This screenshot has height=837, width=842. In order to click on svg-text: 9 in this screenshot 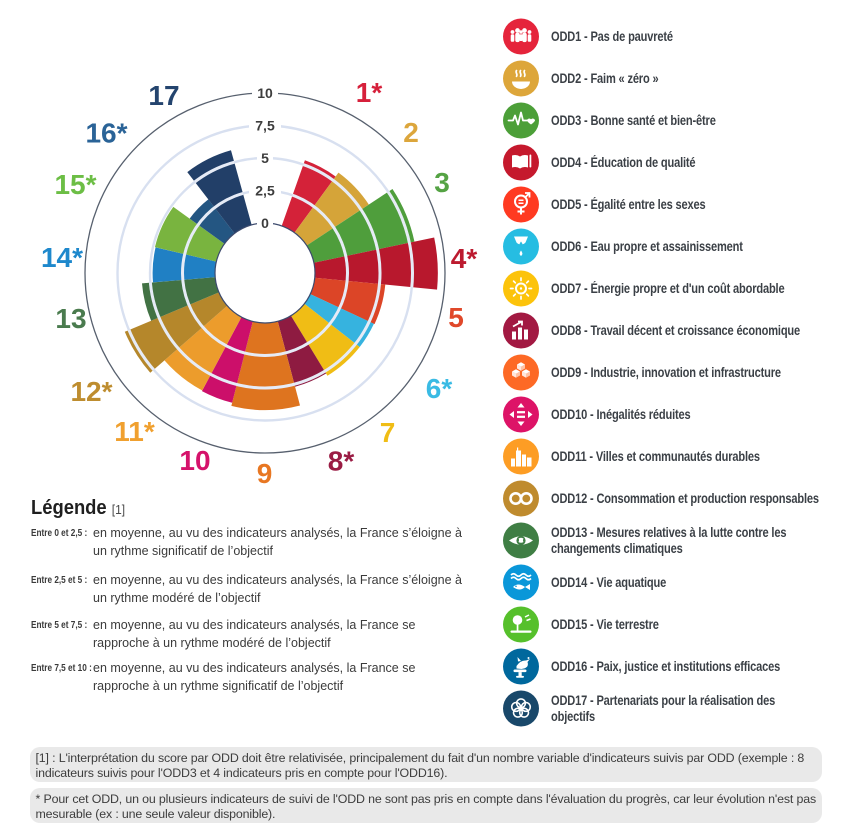, I will do `click(265, 473)`.